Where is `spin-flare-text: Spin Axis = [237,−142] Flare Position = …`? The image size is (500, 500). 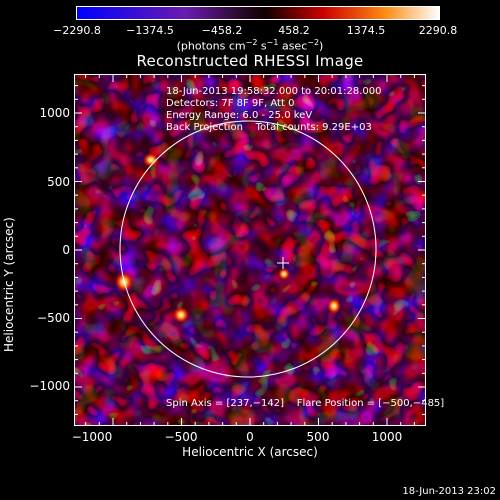
spin-flare-text: Spin Axis = [237,−142] Flare Position = … is located at coordinates (305, 403).